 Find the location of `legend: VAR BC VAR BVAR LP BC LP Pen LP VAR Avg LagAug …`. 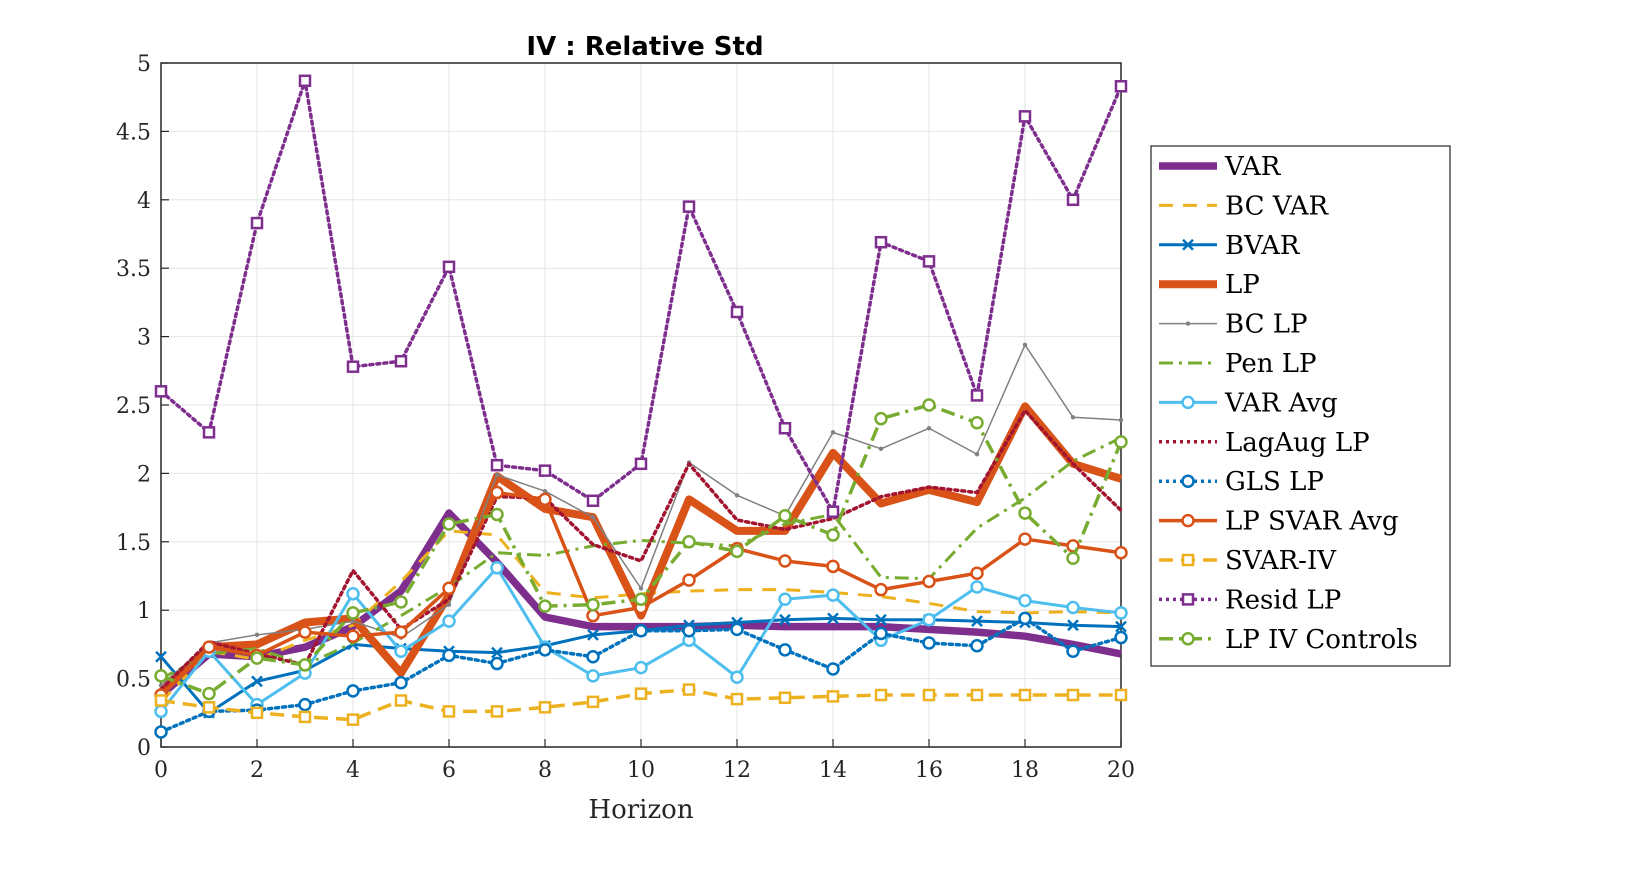

legend: VAR BC VAR BVAR LP BC LP Pen LP VAR Avg LagAug … is located at coordinates (1300, 406).